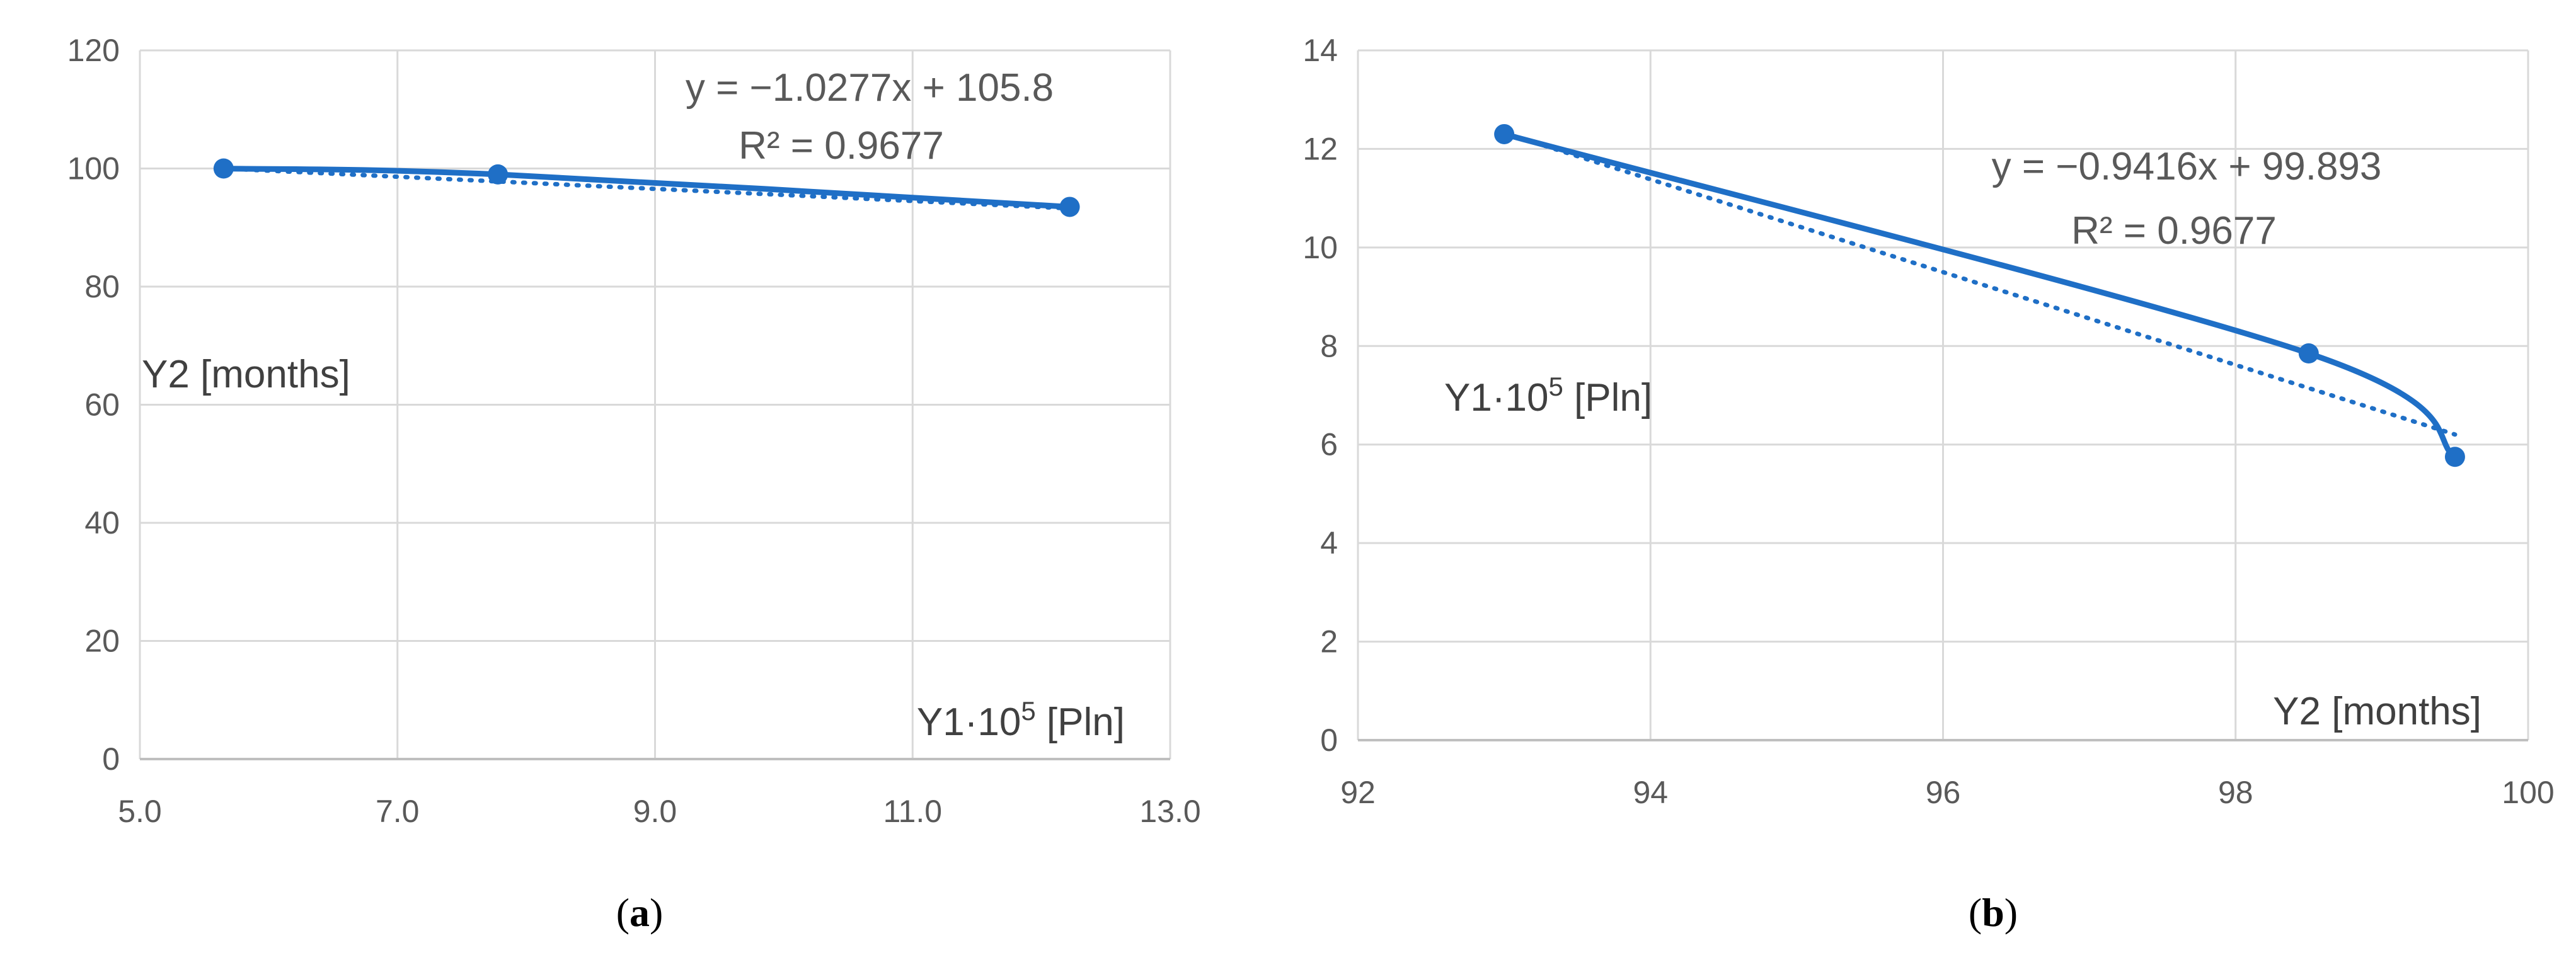  I want to click on chart-a-x-tick-label: 13.0, so click(1169, 811).